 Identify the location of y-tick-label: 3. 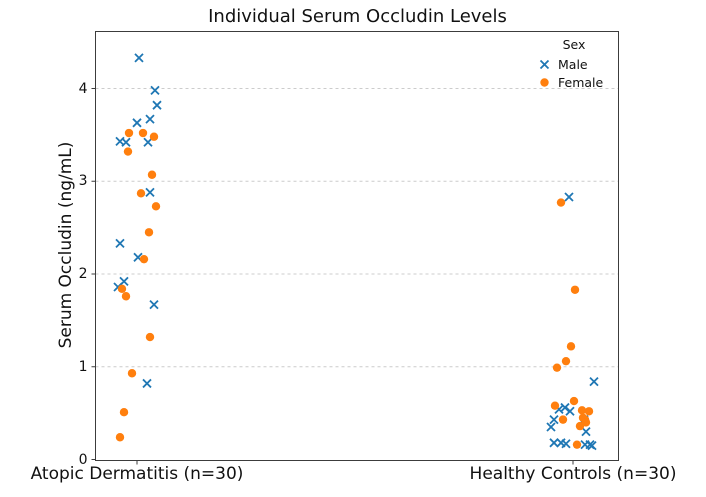
(83, 181).